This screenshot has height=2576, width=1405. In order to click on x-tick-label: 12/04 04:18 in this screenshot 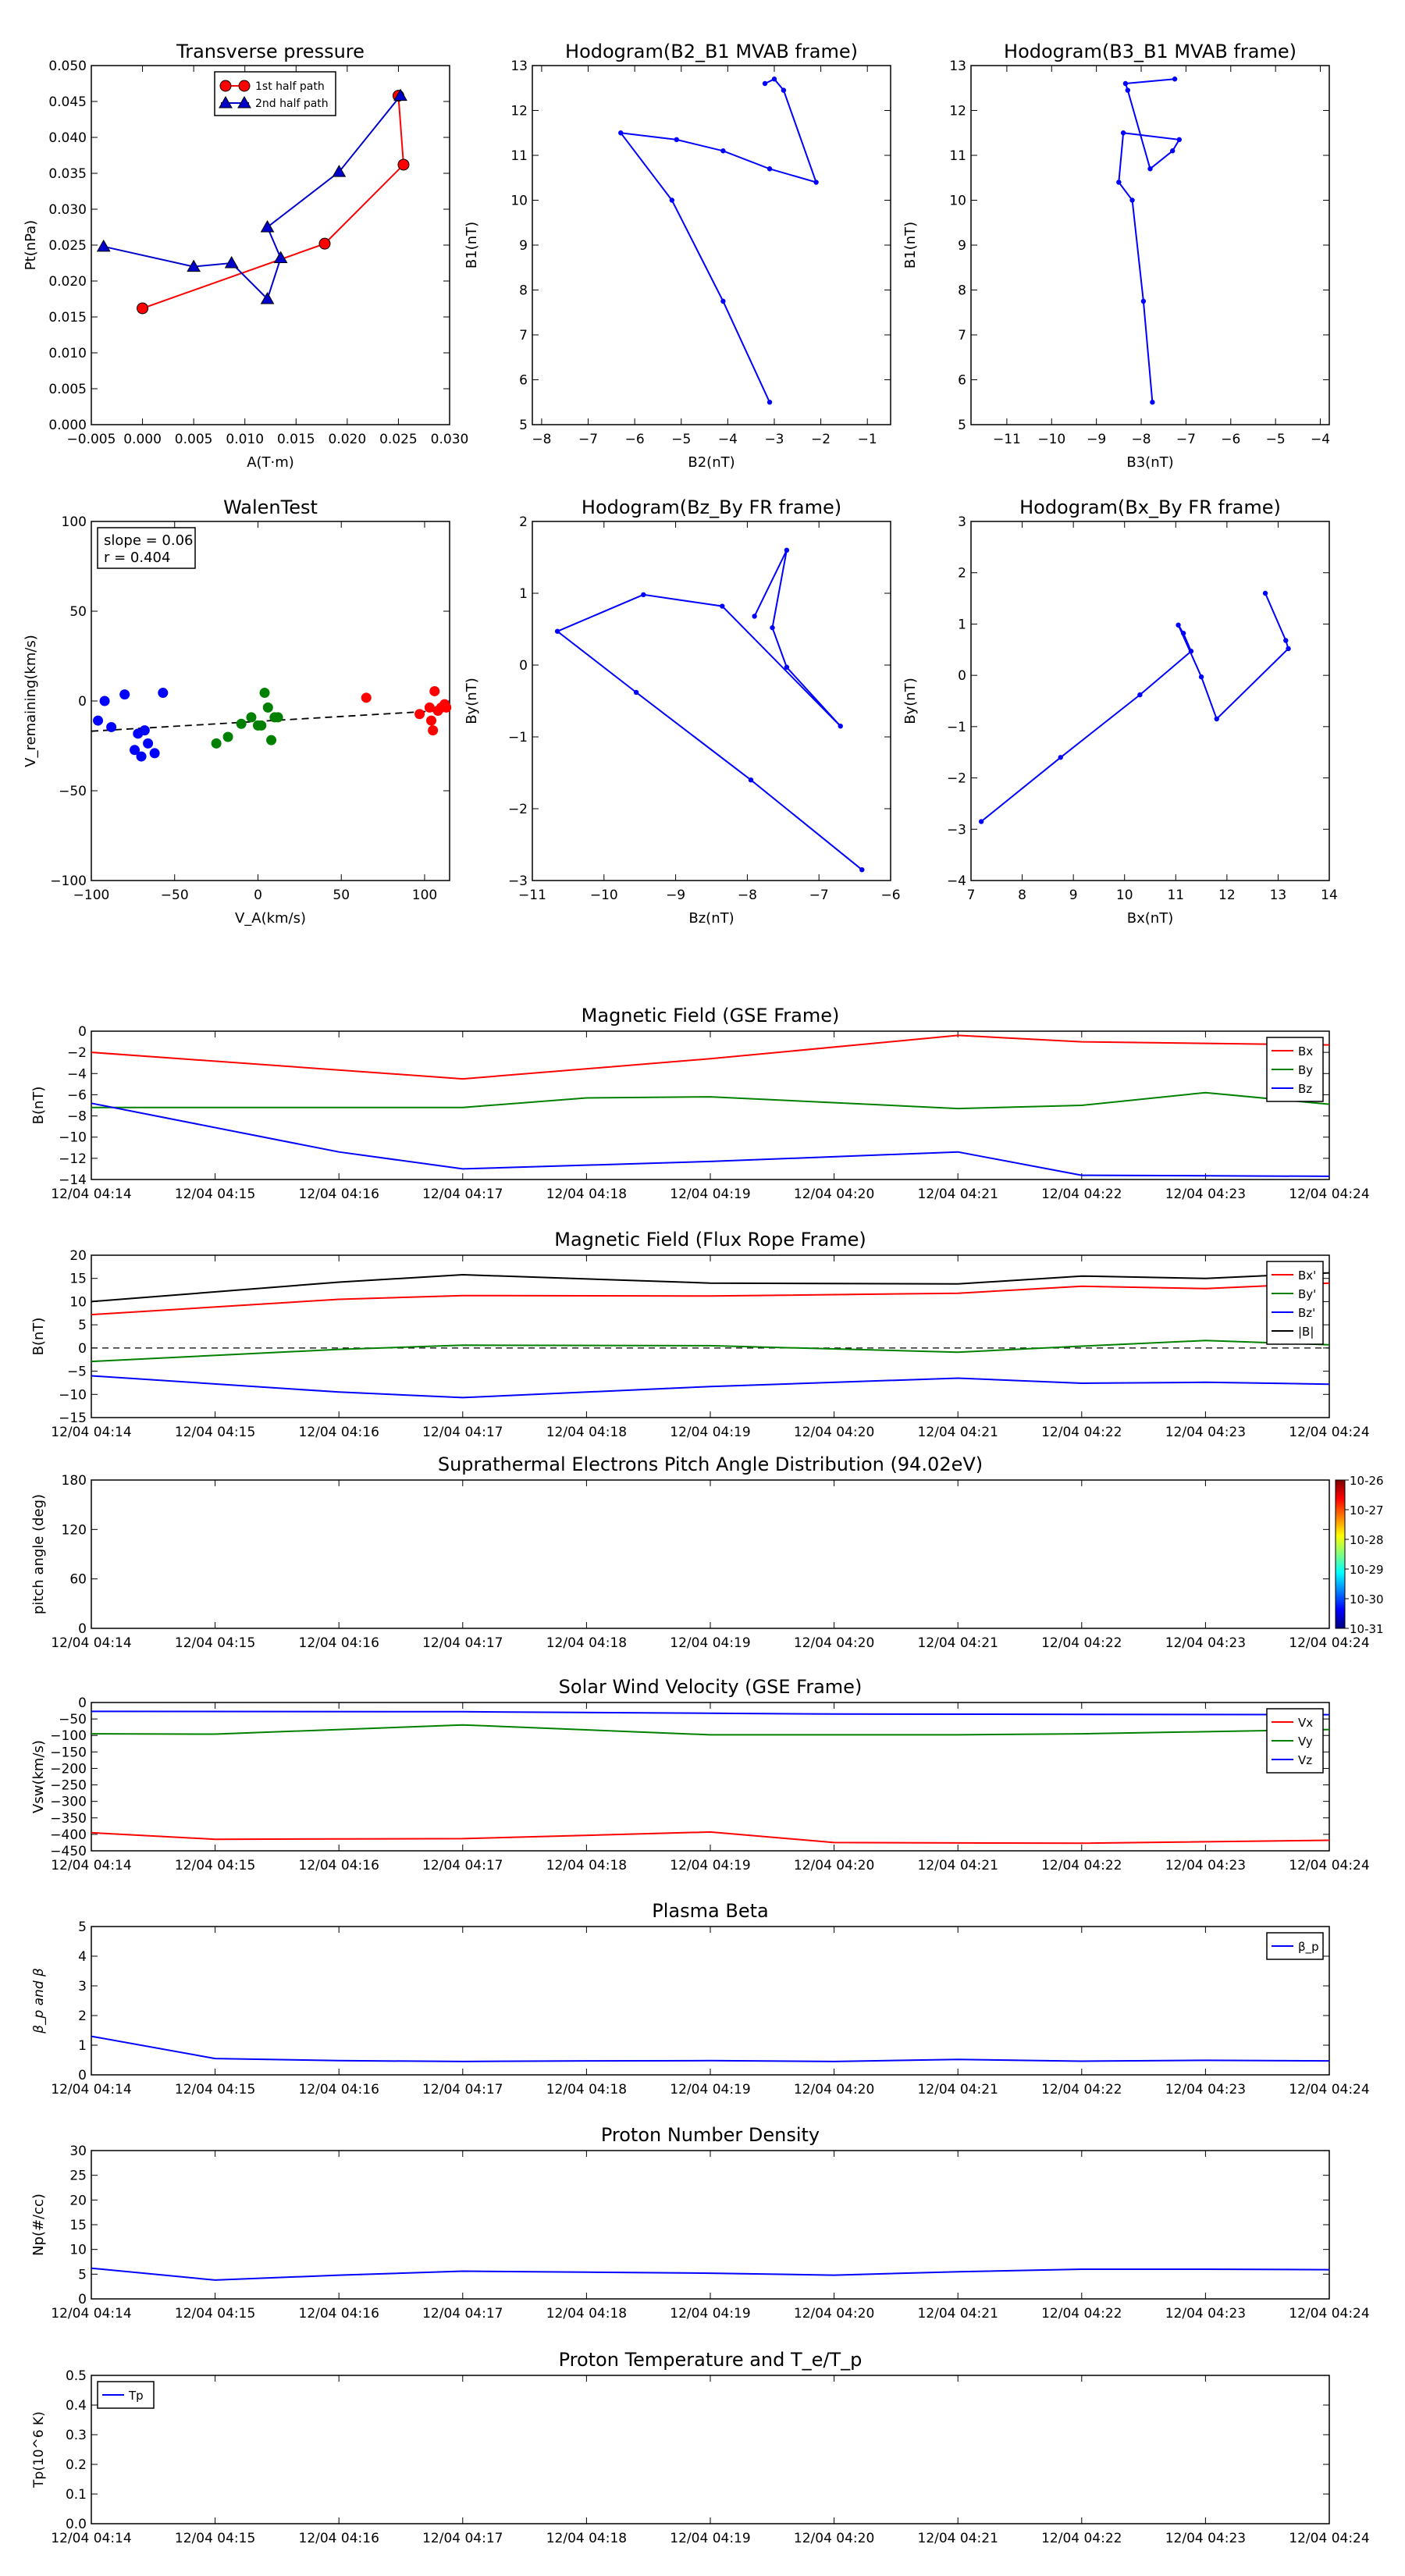, I will do `click(586, 2538)`.